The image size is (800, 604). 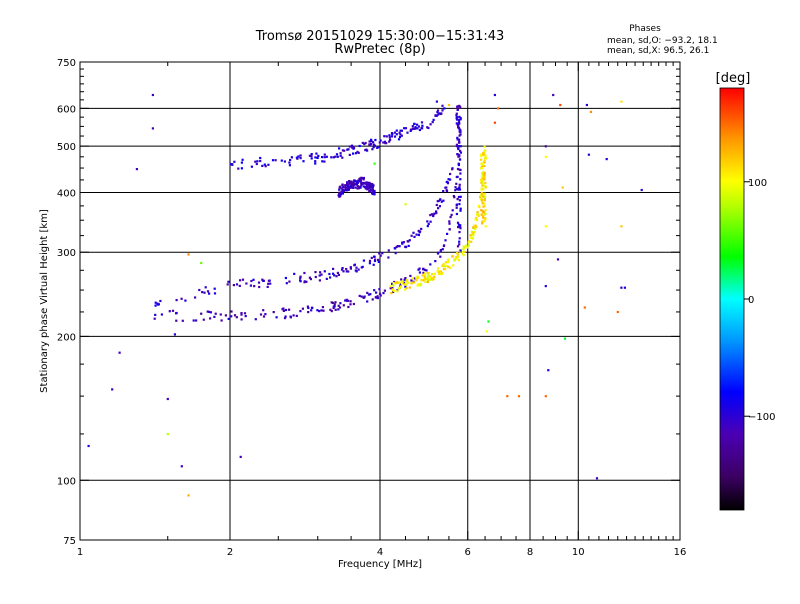 I want to click on x-tick-label: 8, so click(x=530, y=552).